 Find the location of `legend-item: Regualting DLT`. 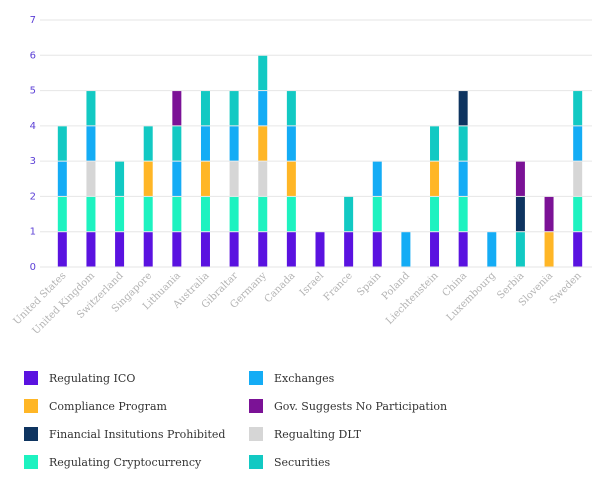

legend-item: Regualting DLT is located at coordinates (305, 434).